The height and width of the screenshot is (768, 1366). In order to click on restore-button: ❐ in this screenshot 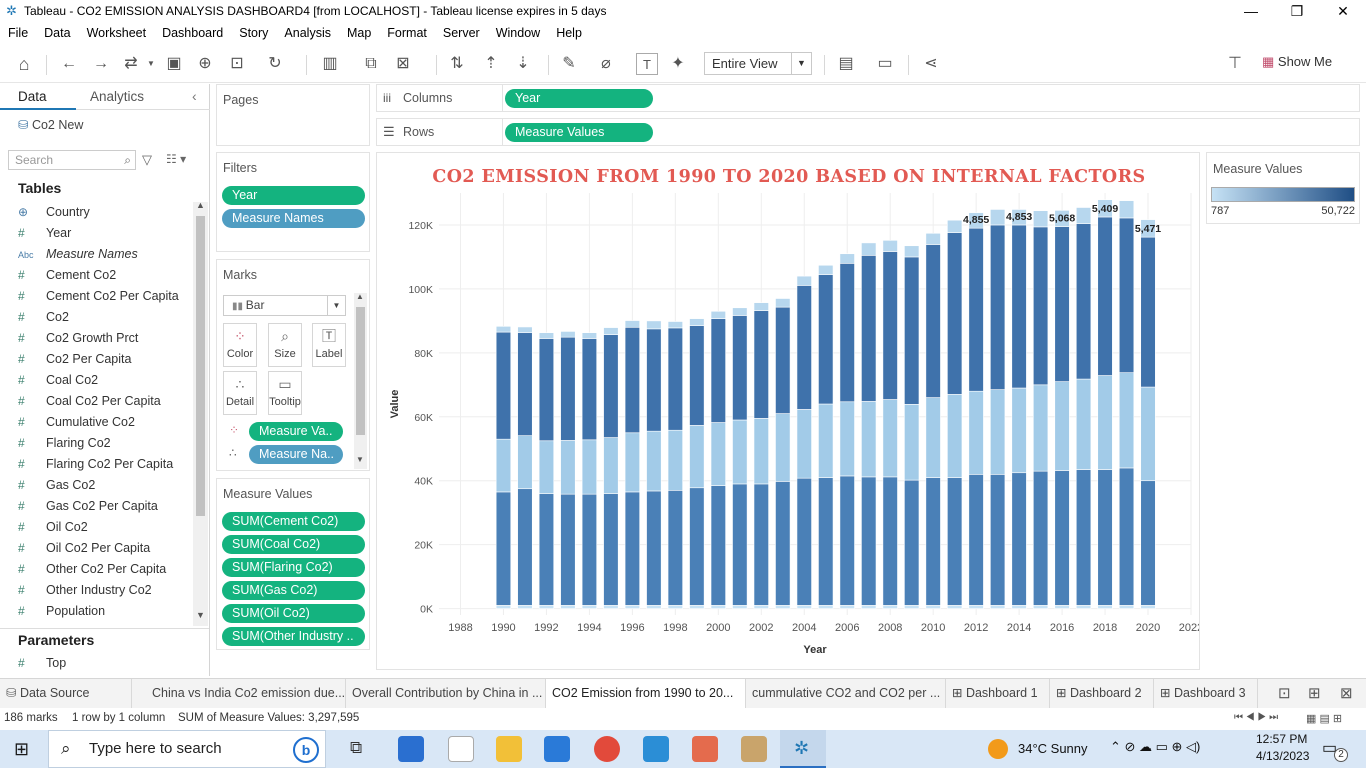, I will do `click(1297, 11)`.